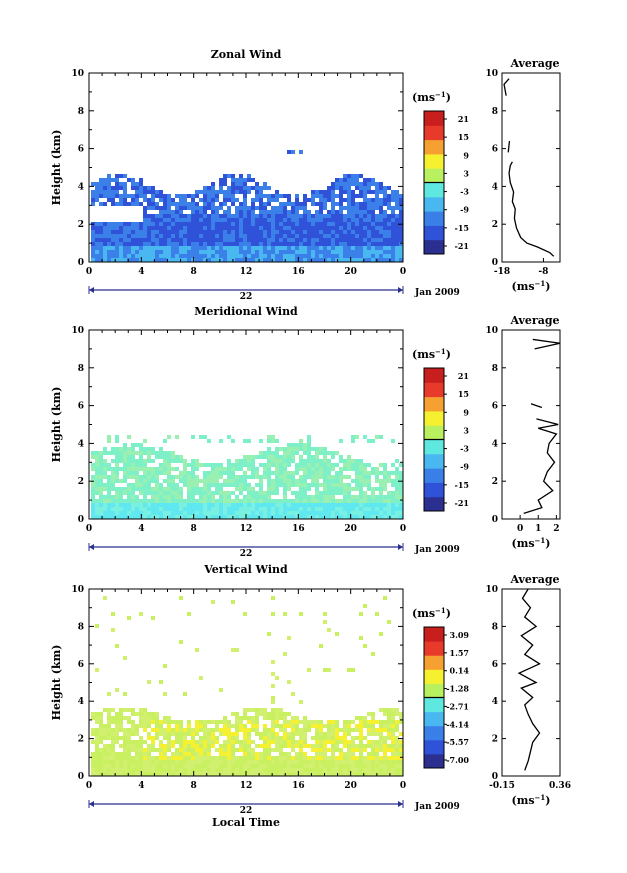 Image resolution: width=627 pixels, height=873 pixels. Describe the element at coordinates (246, 54) in the screenshot. I see `panel-title: Zonal Wind` at that location.